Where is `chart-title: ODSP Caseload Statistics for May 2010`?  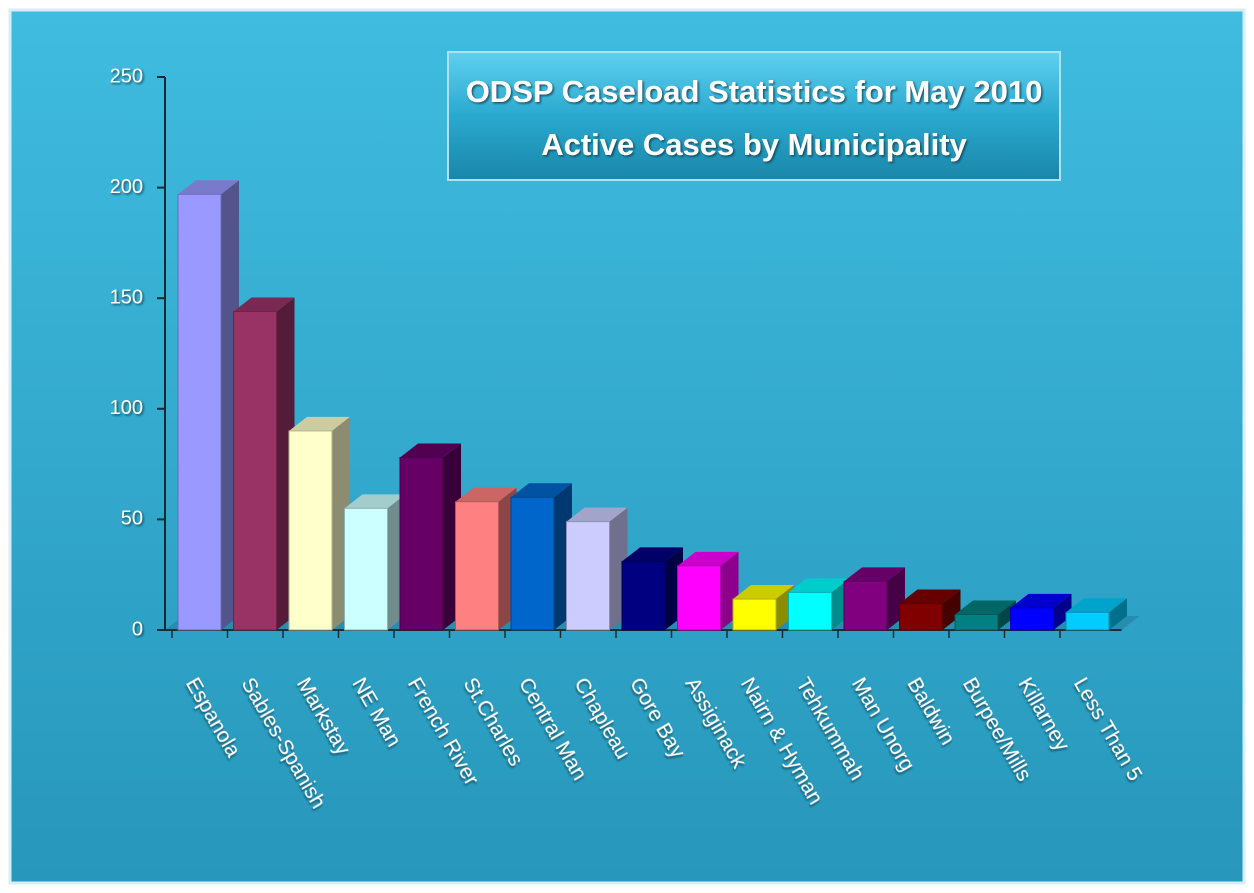
chart-title: ODSP Caseload Statistics for May 2010 is located at coordinates (754, 91).